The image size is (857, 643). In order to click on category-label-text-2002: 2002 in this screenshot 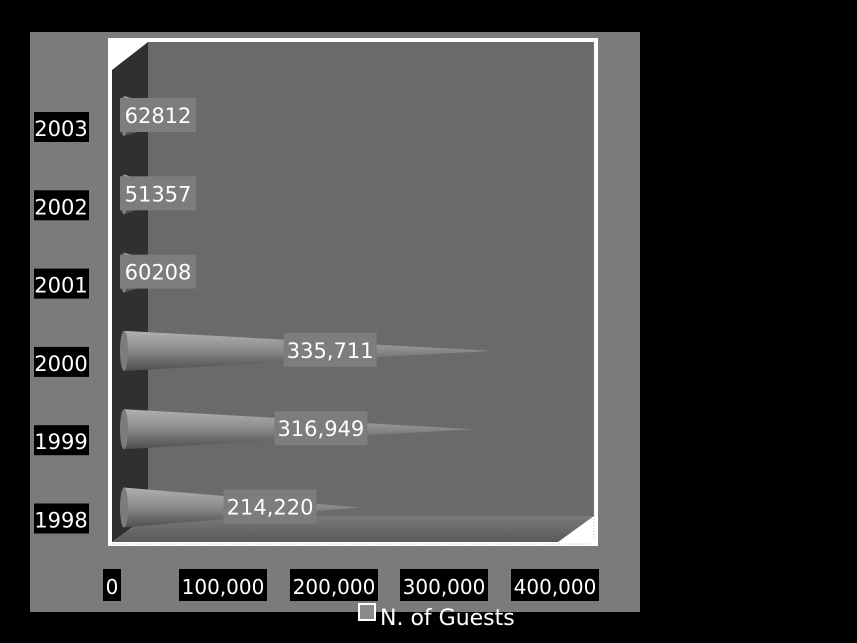, I will do `click(60, 207)`.